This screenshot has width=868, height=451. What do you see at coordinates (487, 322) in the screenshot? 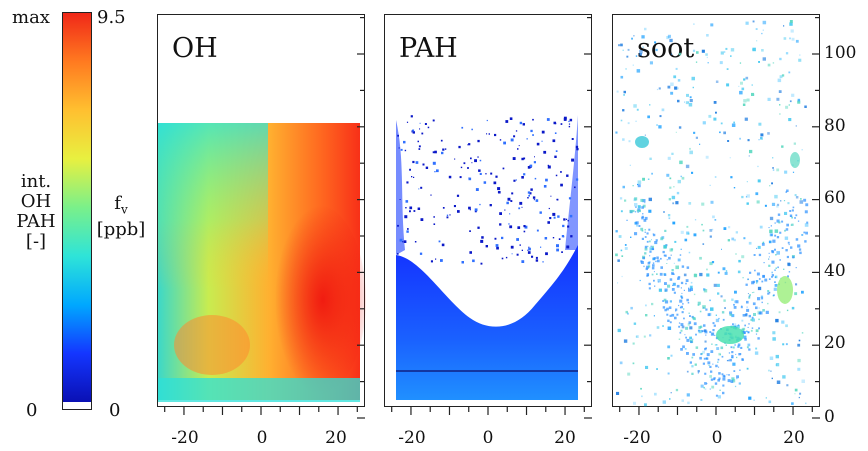
I see `pah-v-shaped-region` at bounding box center [487, 322].